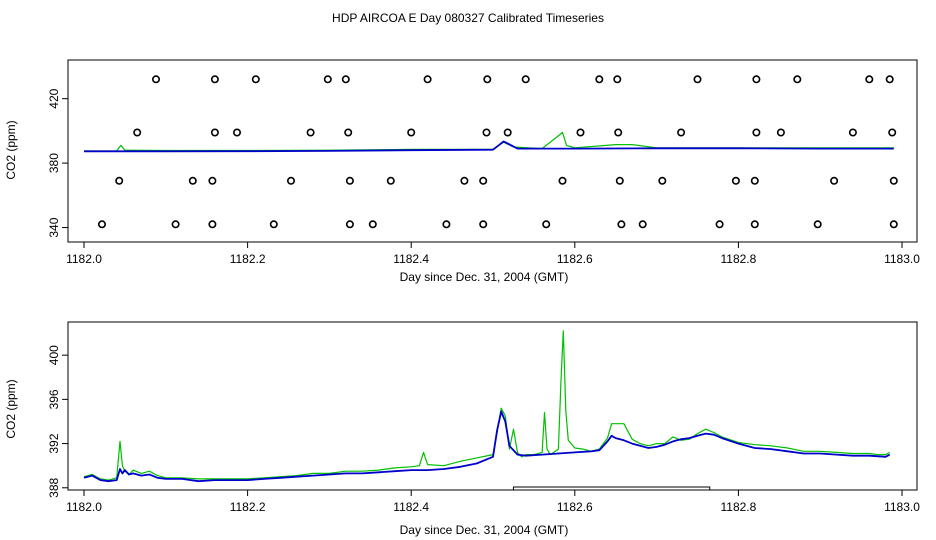  Describe the element at coordinates (489, 146) in the screenshot. I see `top-series-blue-line` at that location.